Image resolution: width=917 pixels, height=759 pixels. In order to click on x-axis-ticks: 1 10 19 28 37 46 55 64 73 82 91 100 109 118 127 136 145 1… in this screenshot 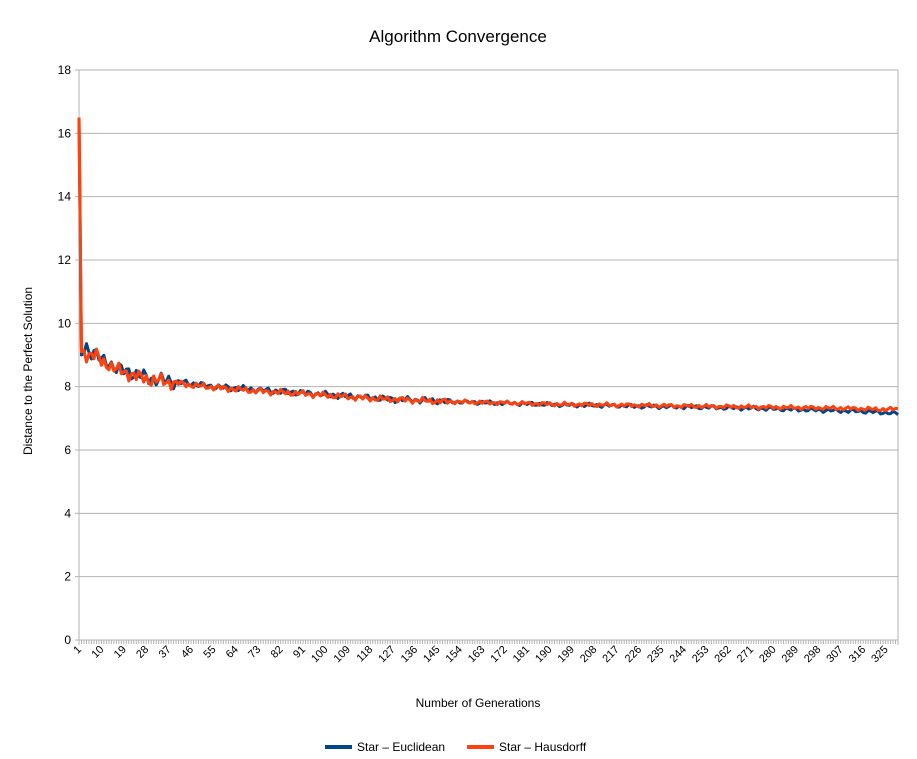, I will do `click(485, 652)`.